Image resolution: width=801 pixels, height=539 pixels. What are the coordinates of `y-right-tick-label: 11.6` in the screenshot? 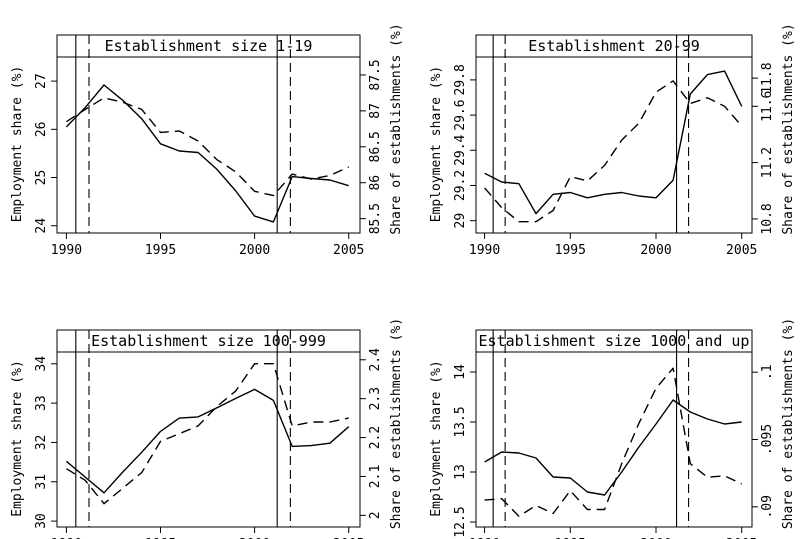 It's located at (767, 106).